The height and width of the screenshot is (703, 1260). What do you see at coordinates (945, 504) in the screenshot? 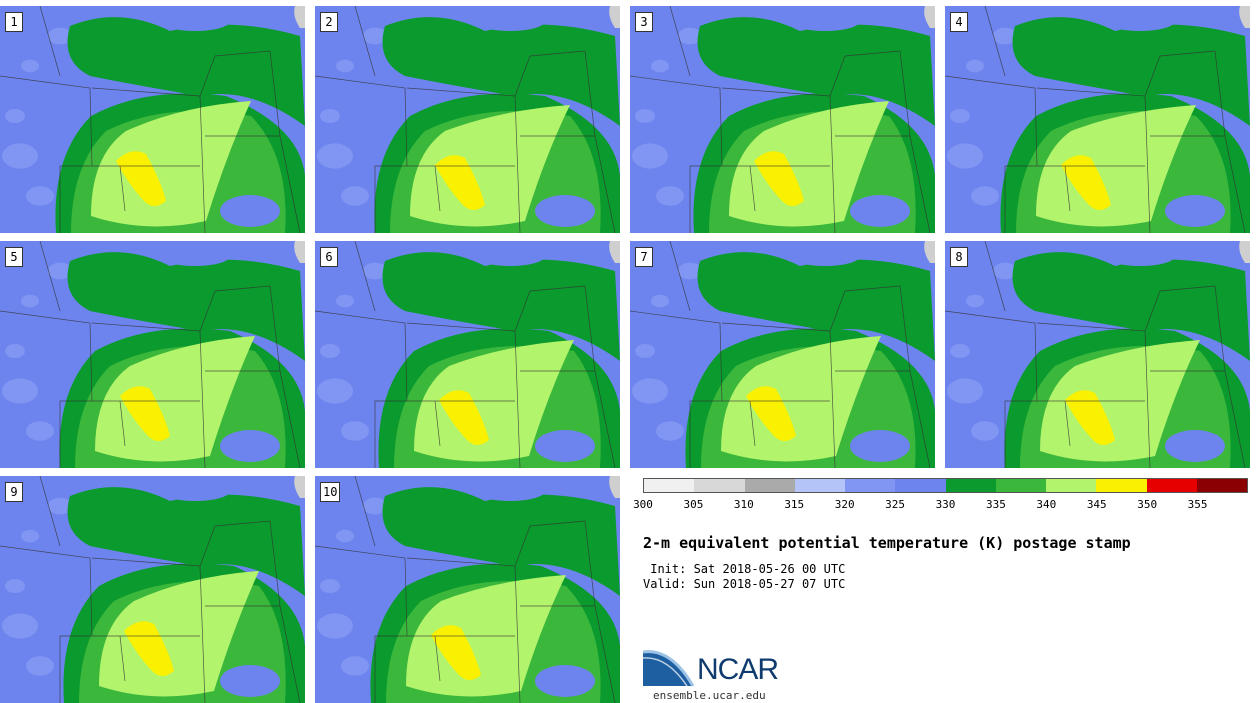
I see `colorbar-tick-label: 330` at bounding box center [945, 504].